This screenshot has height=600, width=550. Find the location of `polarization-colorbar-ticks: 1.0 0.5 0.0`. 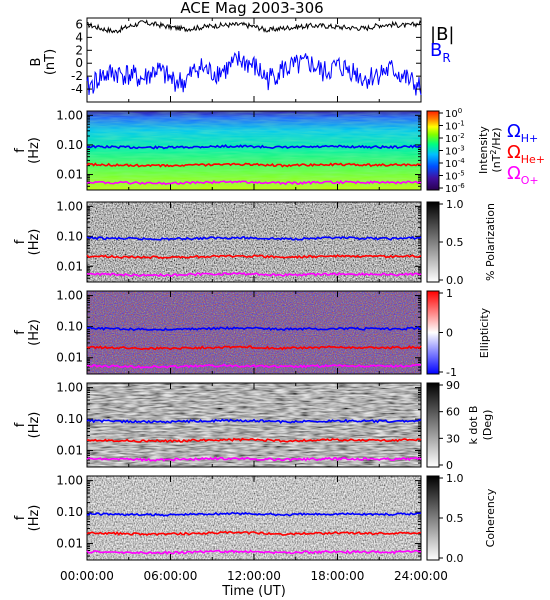

polarization-colorbar-ticks: 1.0 0.5 0.0 is located at coordinates (451, 242).